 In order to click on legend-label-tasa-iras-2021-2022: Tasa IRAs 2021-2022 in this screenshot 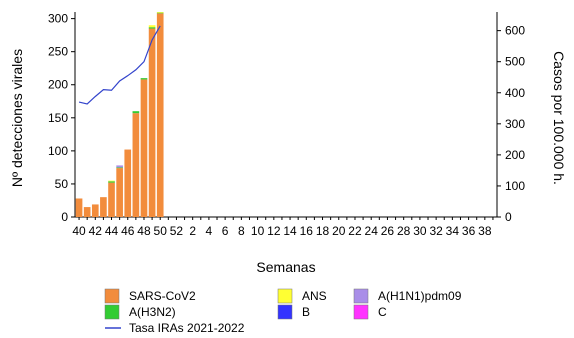, I will do `click(187, 328)`.